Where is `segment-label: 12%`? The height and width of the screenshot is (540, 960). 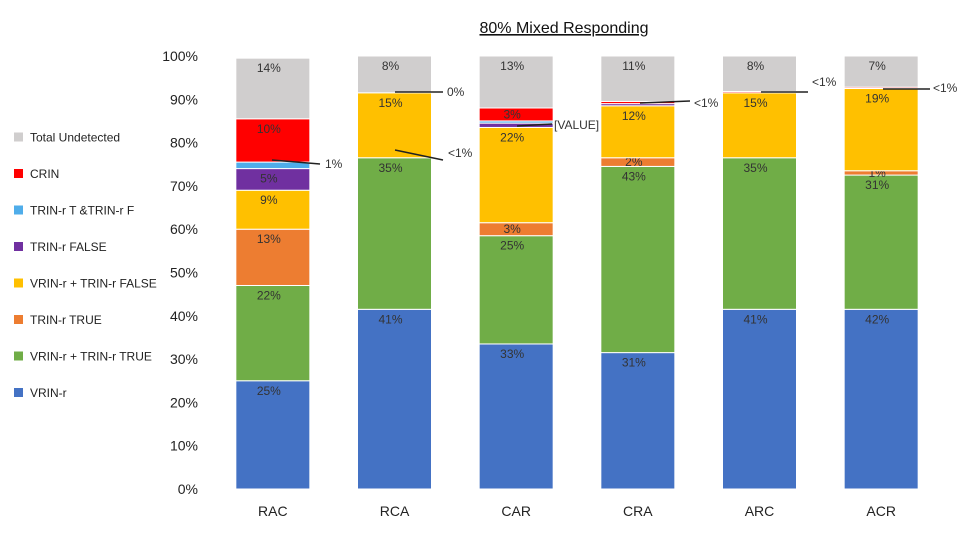
segment-label: 12% is located at coordinates (634, 116).